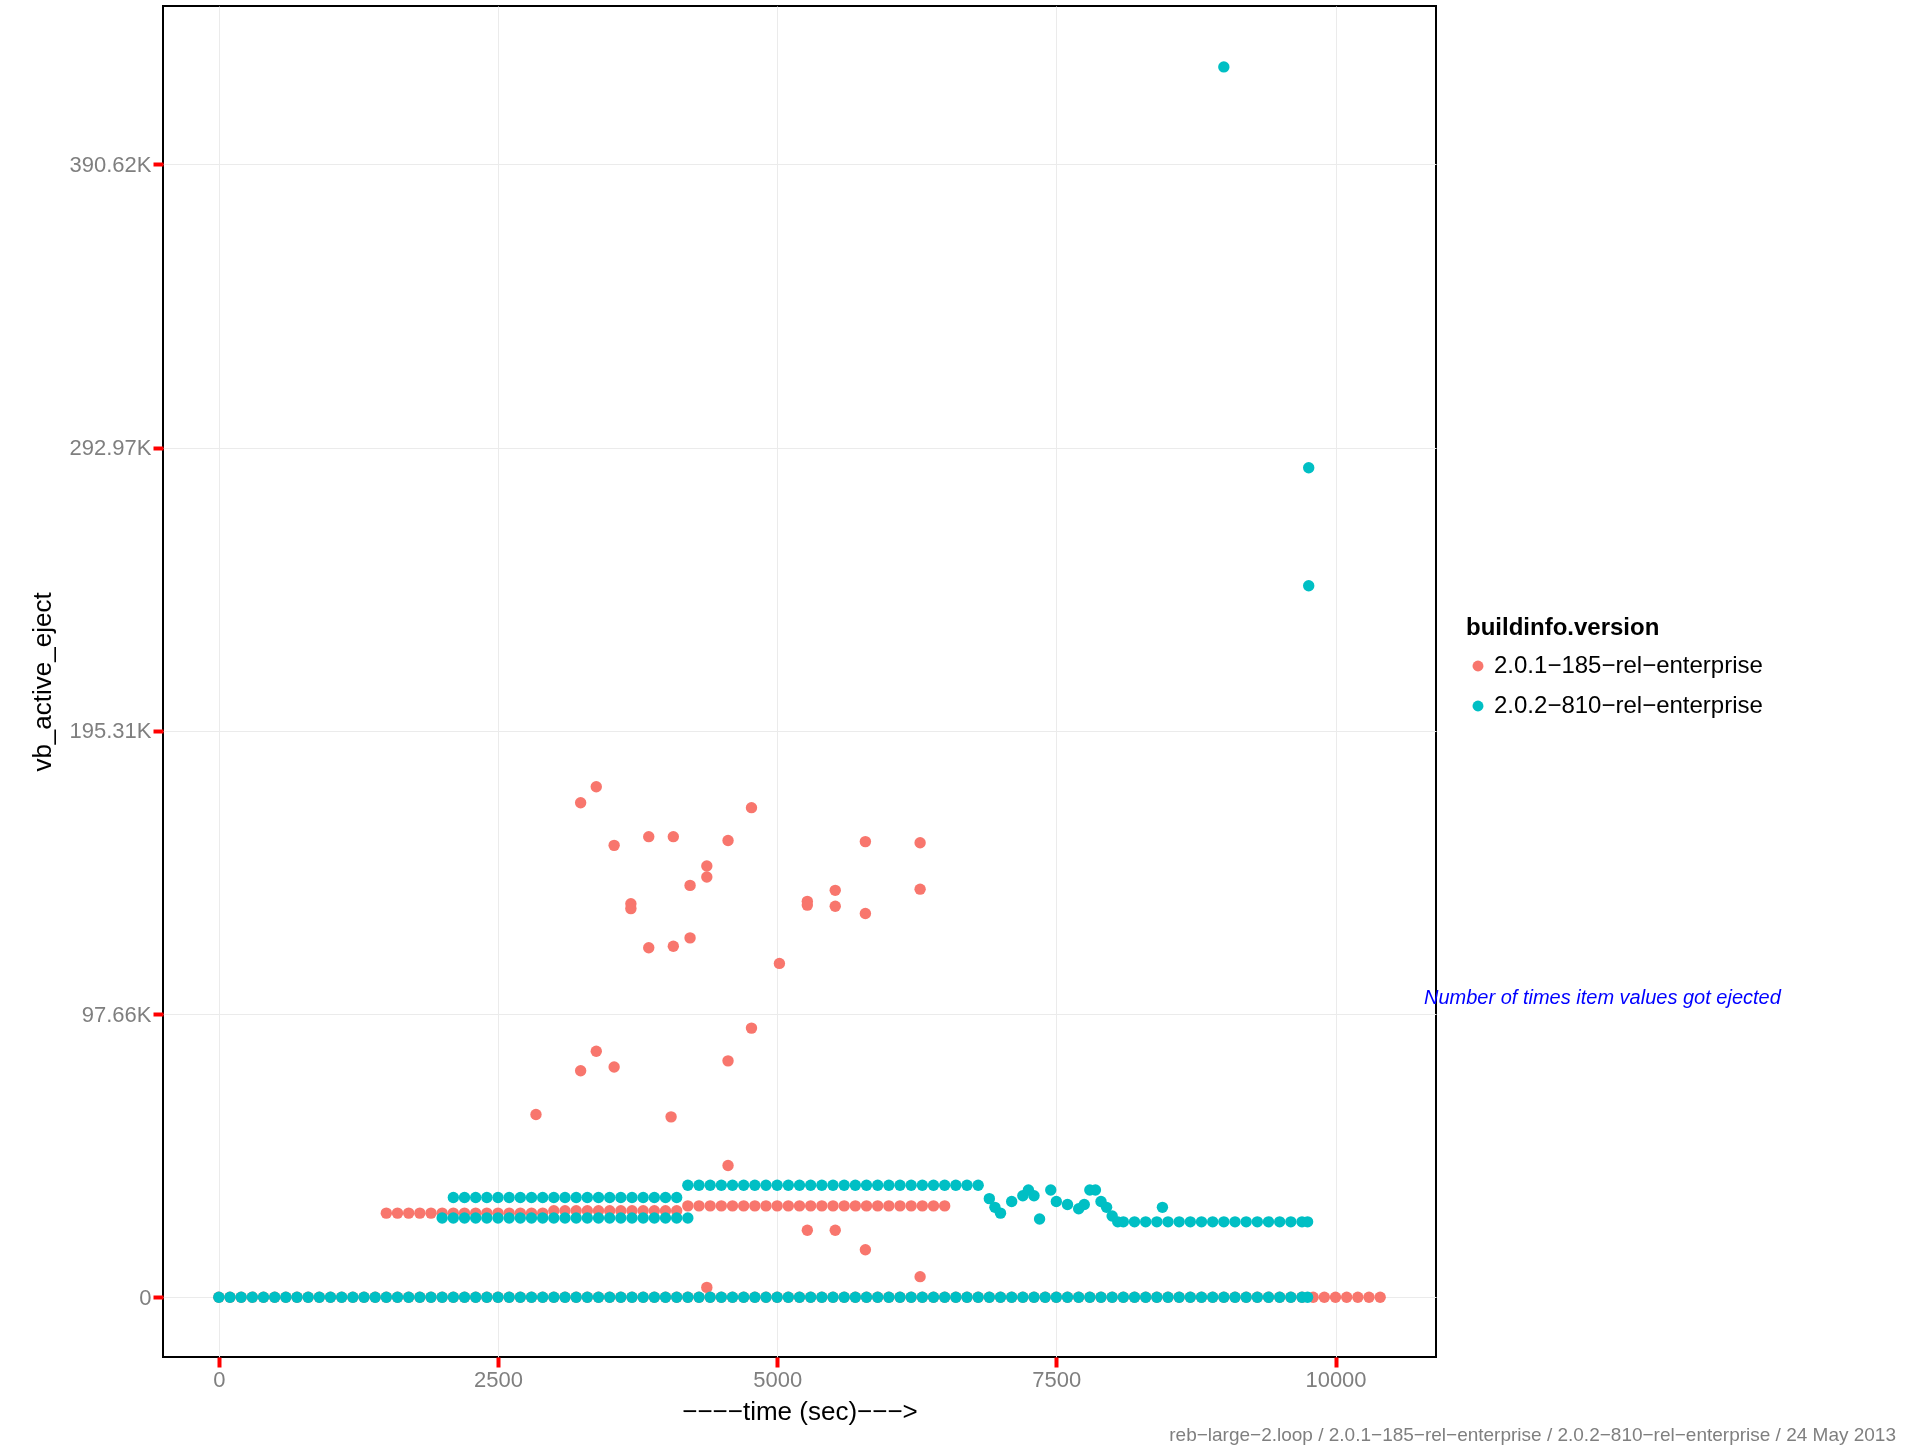  Describe the element at coordinates (800, 1410) in the screenshot. I see `x-axis-title: −−−−time (sec)−−−>` at that location.